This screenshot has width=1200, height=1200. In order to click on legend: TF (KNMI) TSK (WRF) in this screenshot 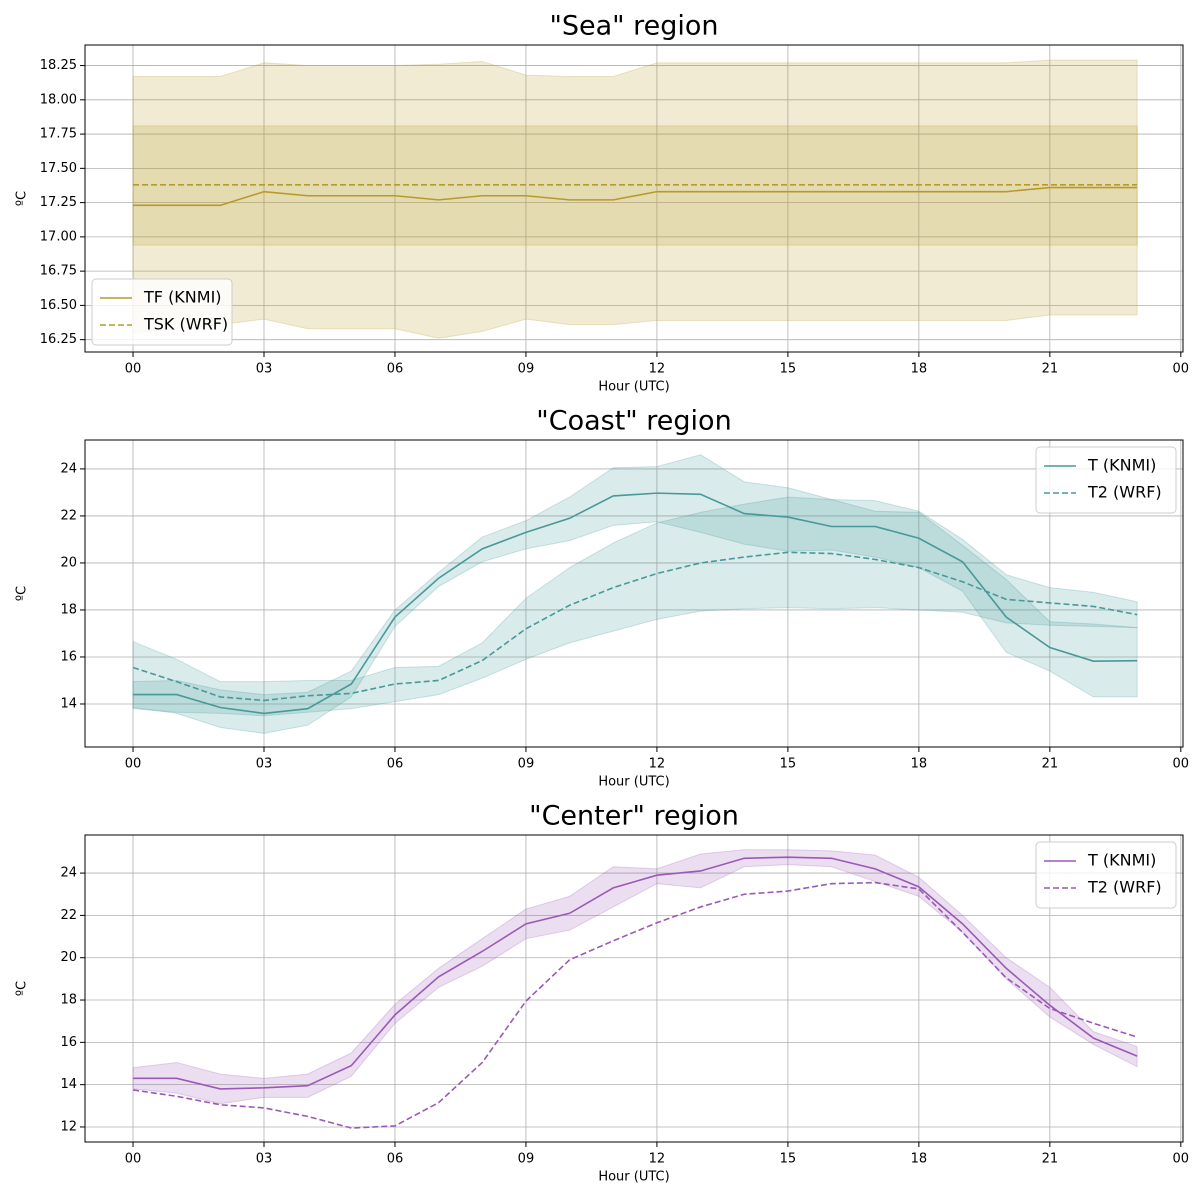, I will do `click(162, 312)`.